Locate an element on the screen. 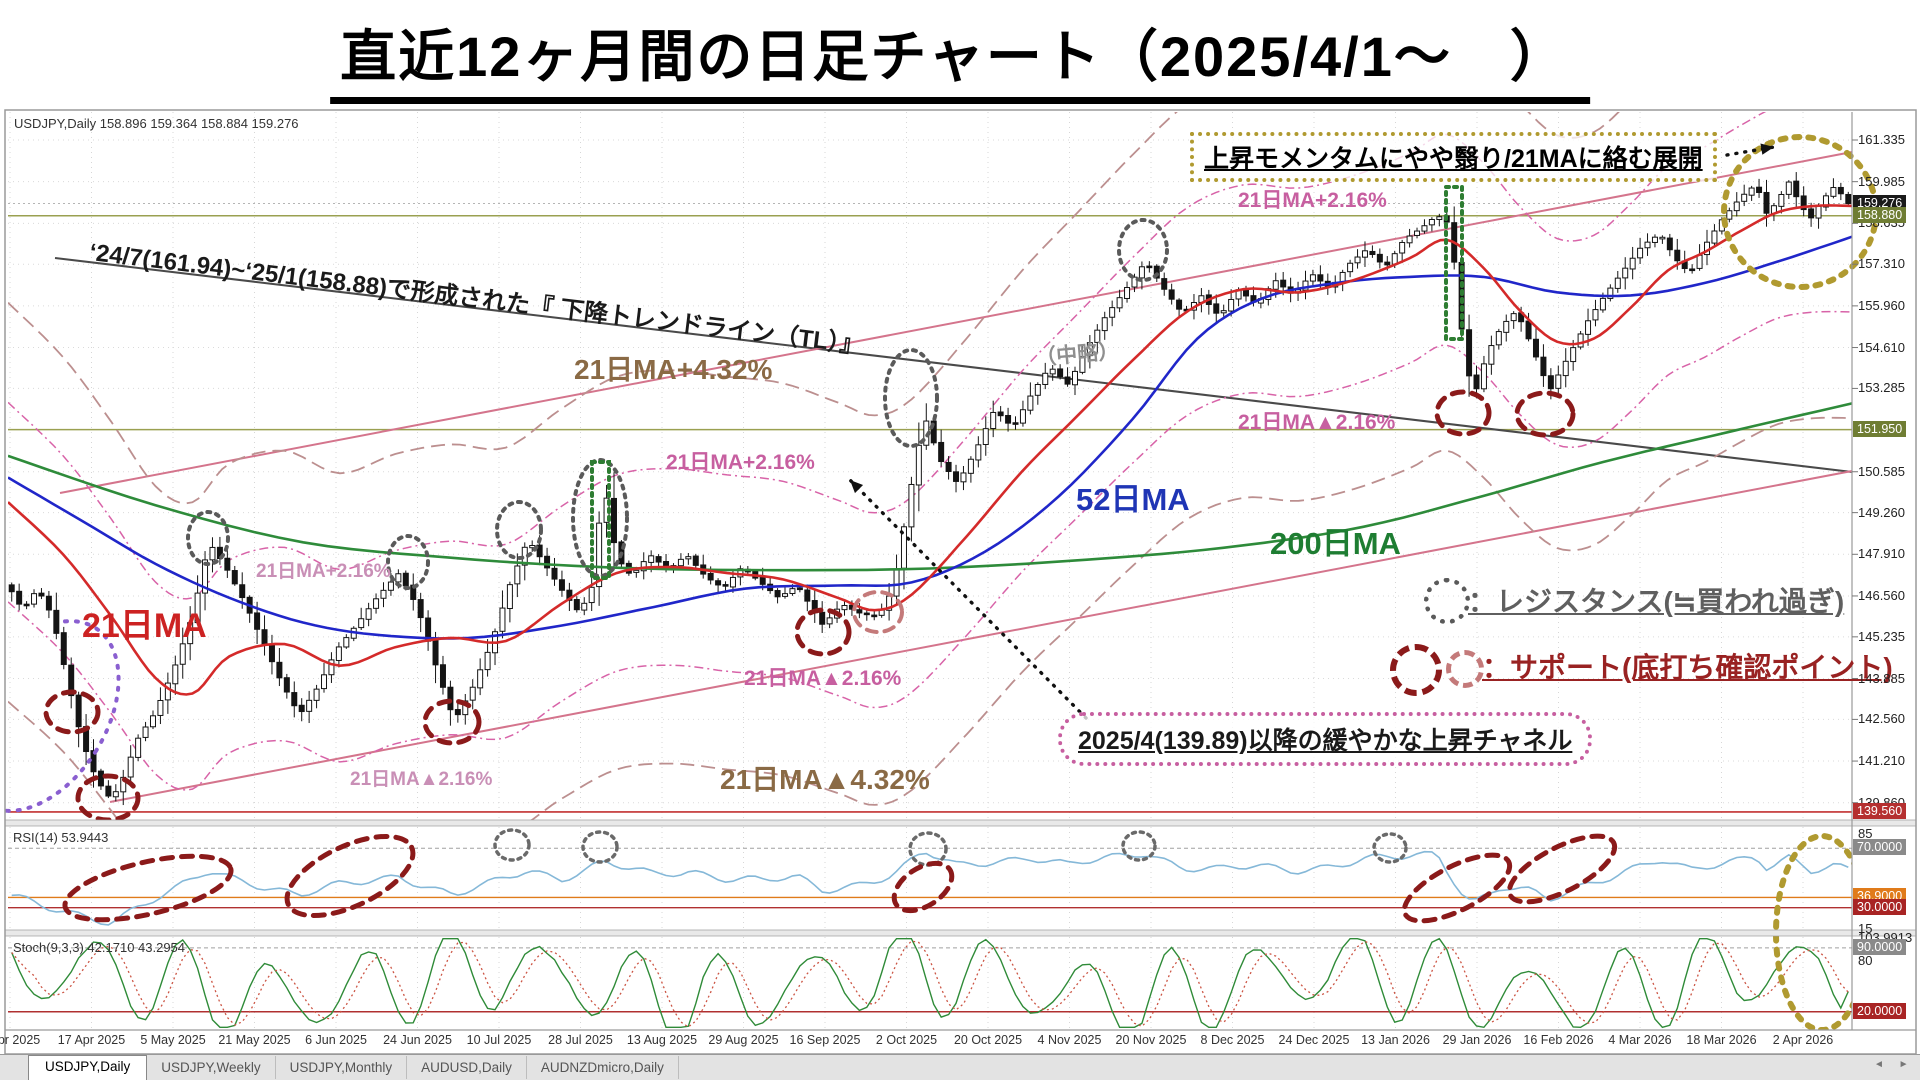 This screenshot has width=1920, height=1080. drop-candle-box is located at coordinates (1454, 263).